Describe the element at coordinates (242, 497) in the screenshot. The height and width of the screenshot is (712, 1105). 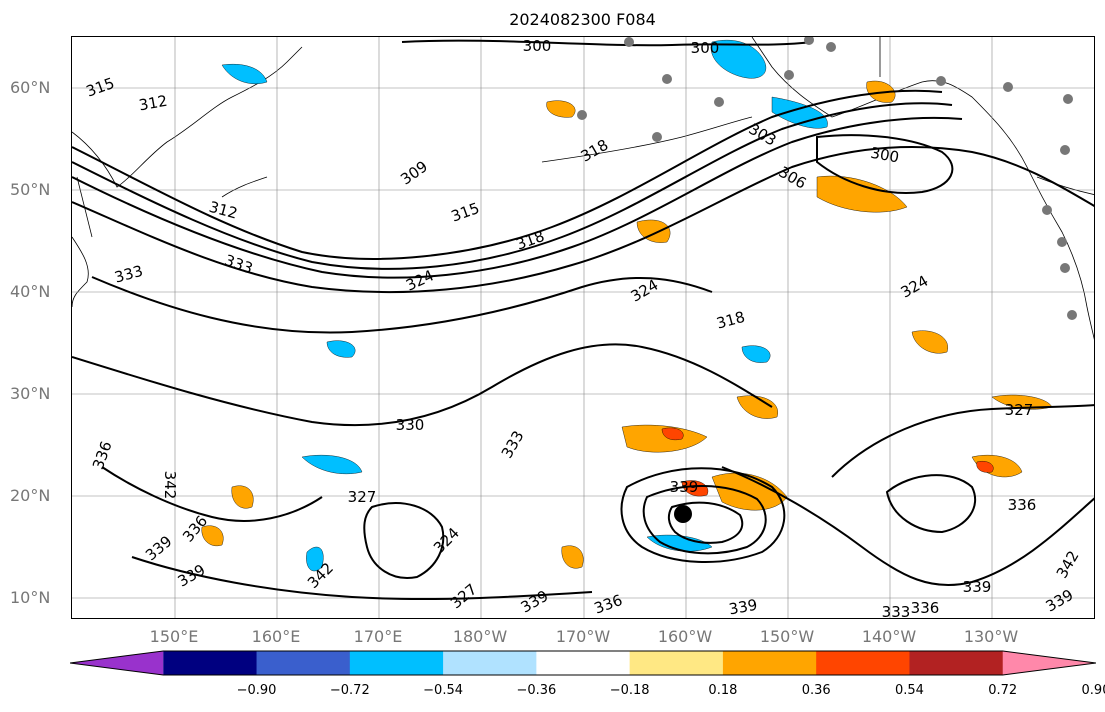
I see `orange-patch-west` at that location.